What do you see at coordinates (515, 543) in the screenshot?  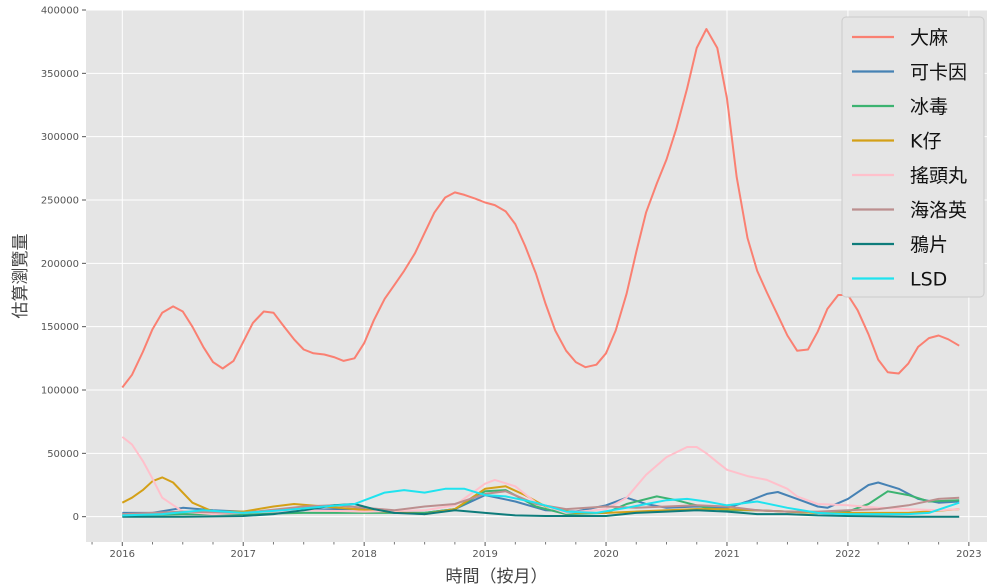 I see `minor-ticks` at bounding box center [515, 543].